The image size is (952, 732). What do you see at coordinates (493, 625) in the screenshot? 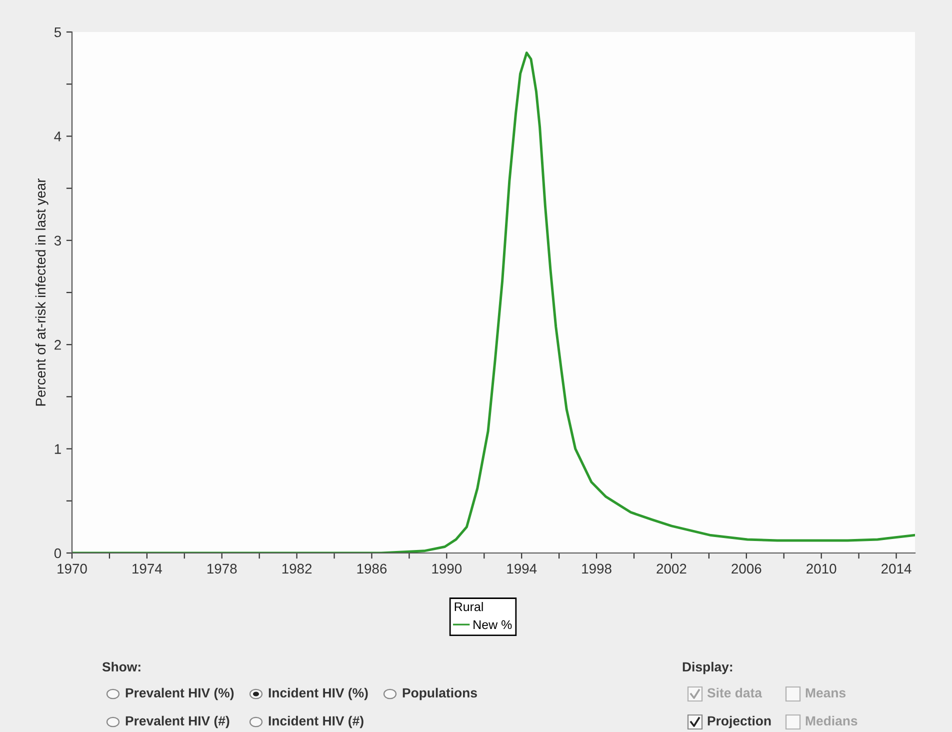
I see `legend-label: New %` at bounding box center [493, 625].